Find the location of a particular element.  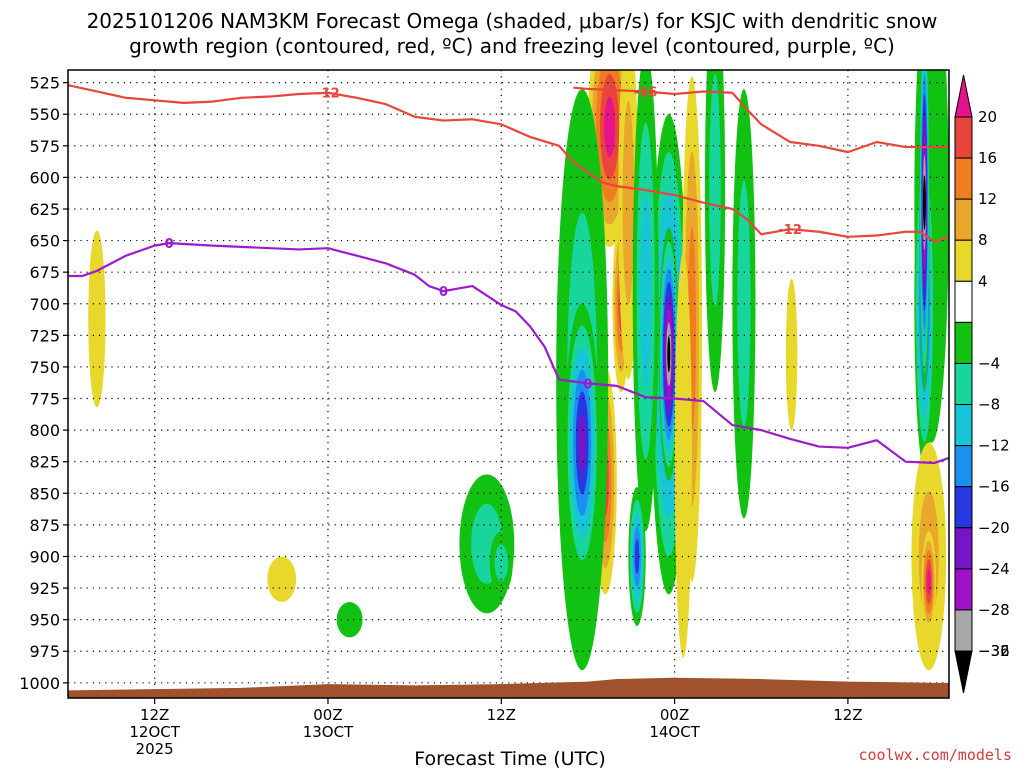

x-tick-label: 12OCT is located at coordinates (154, 732).